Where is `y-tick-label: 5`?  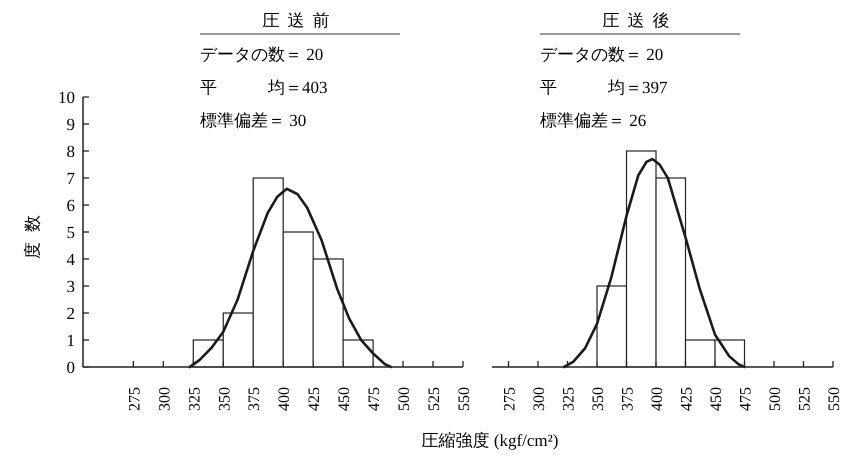
y-tick-label: 5 is located at coordinates (70, 232).